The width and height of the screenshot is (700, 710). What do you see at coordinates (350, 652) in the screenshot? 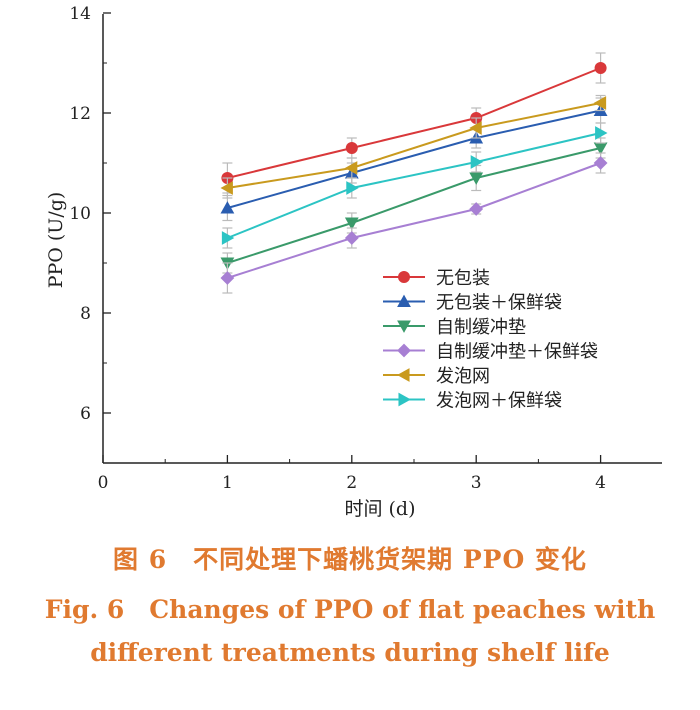
I see `figure-caption-en-line2: different treatments during shelf life` at bounding box center [350, 652].